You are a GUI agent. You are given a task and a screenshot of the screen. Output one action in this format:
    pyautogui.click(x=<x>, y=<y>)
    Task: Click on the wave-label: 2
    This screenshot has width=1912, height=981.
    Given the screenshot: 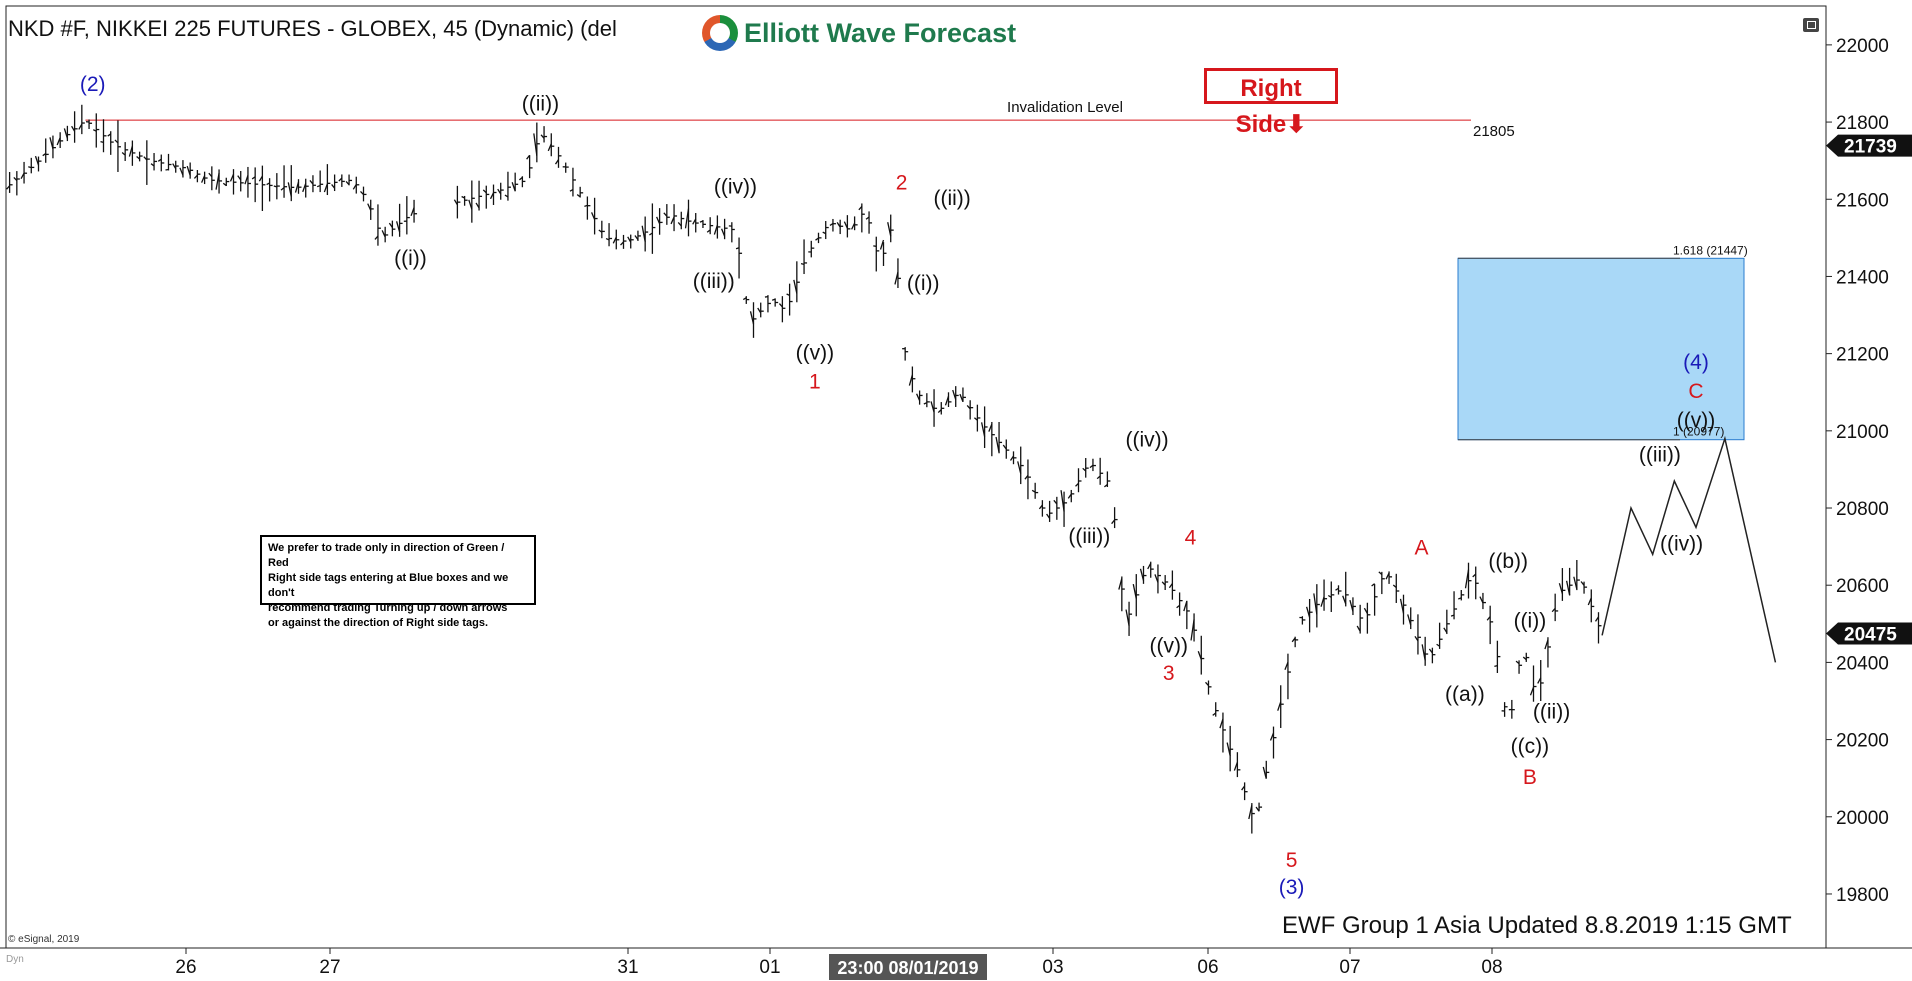 What is the action you would take?
    pyautogui.click(x=902, y=183)
    